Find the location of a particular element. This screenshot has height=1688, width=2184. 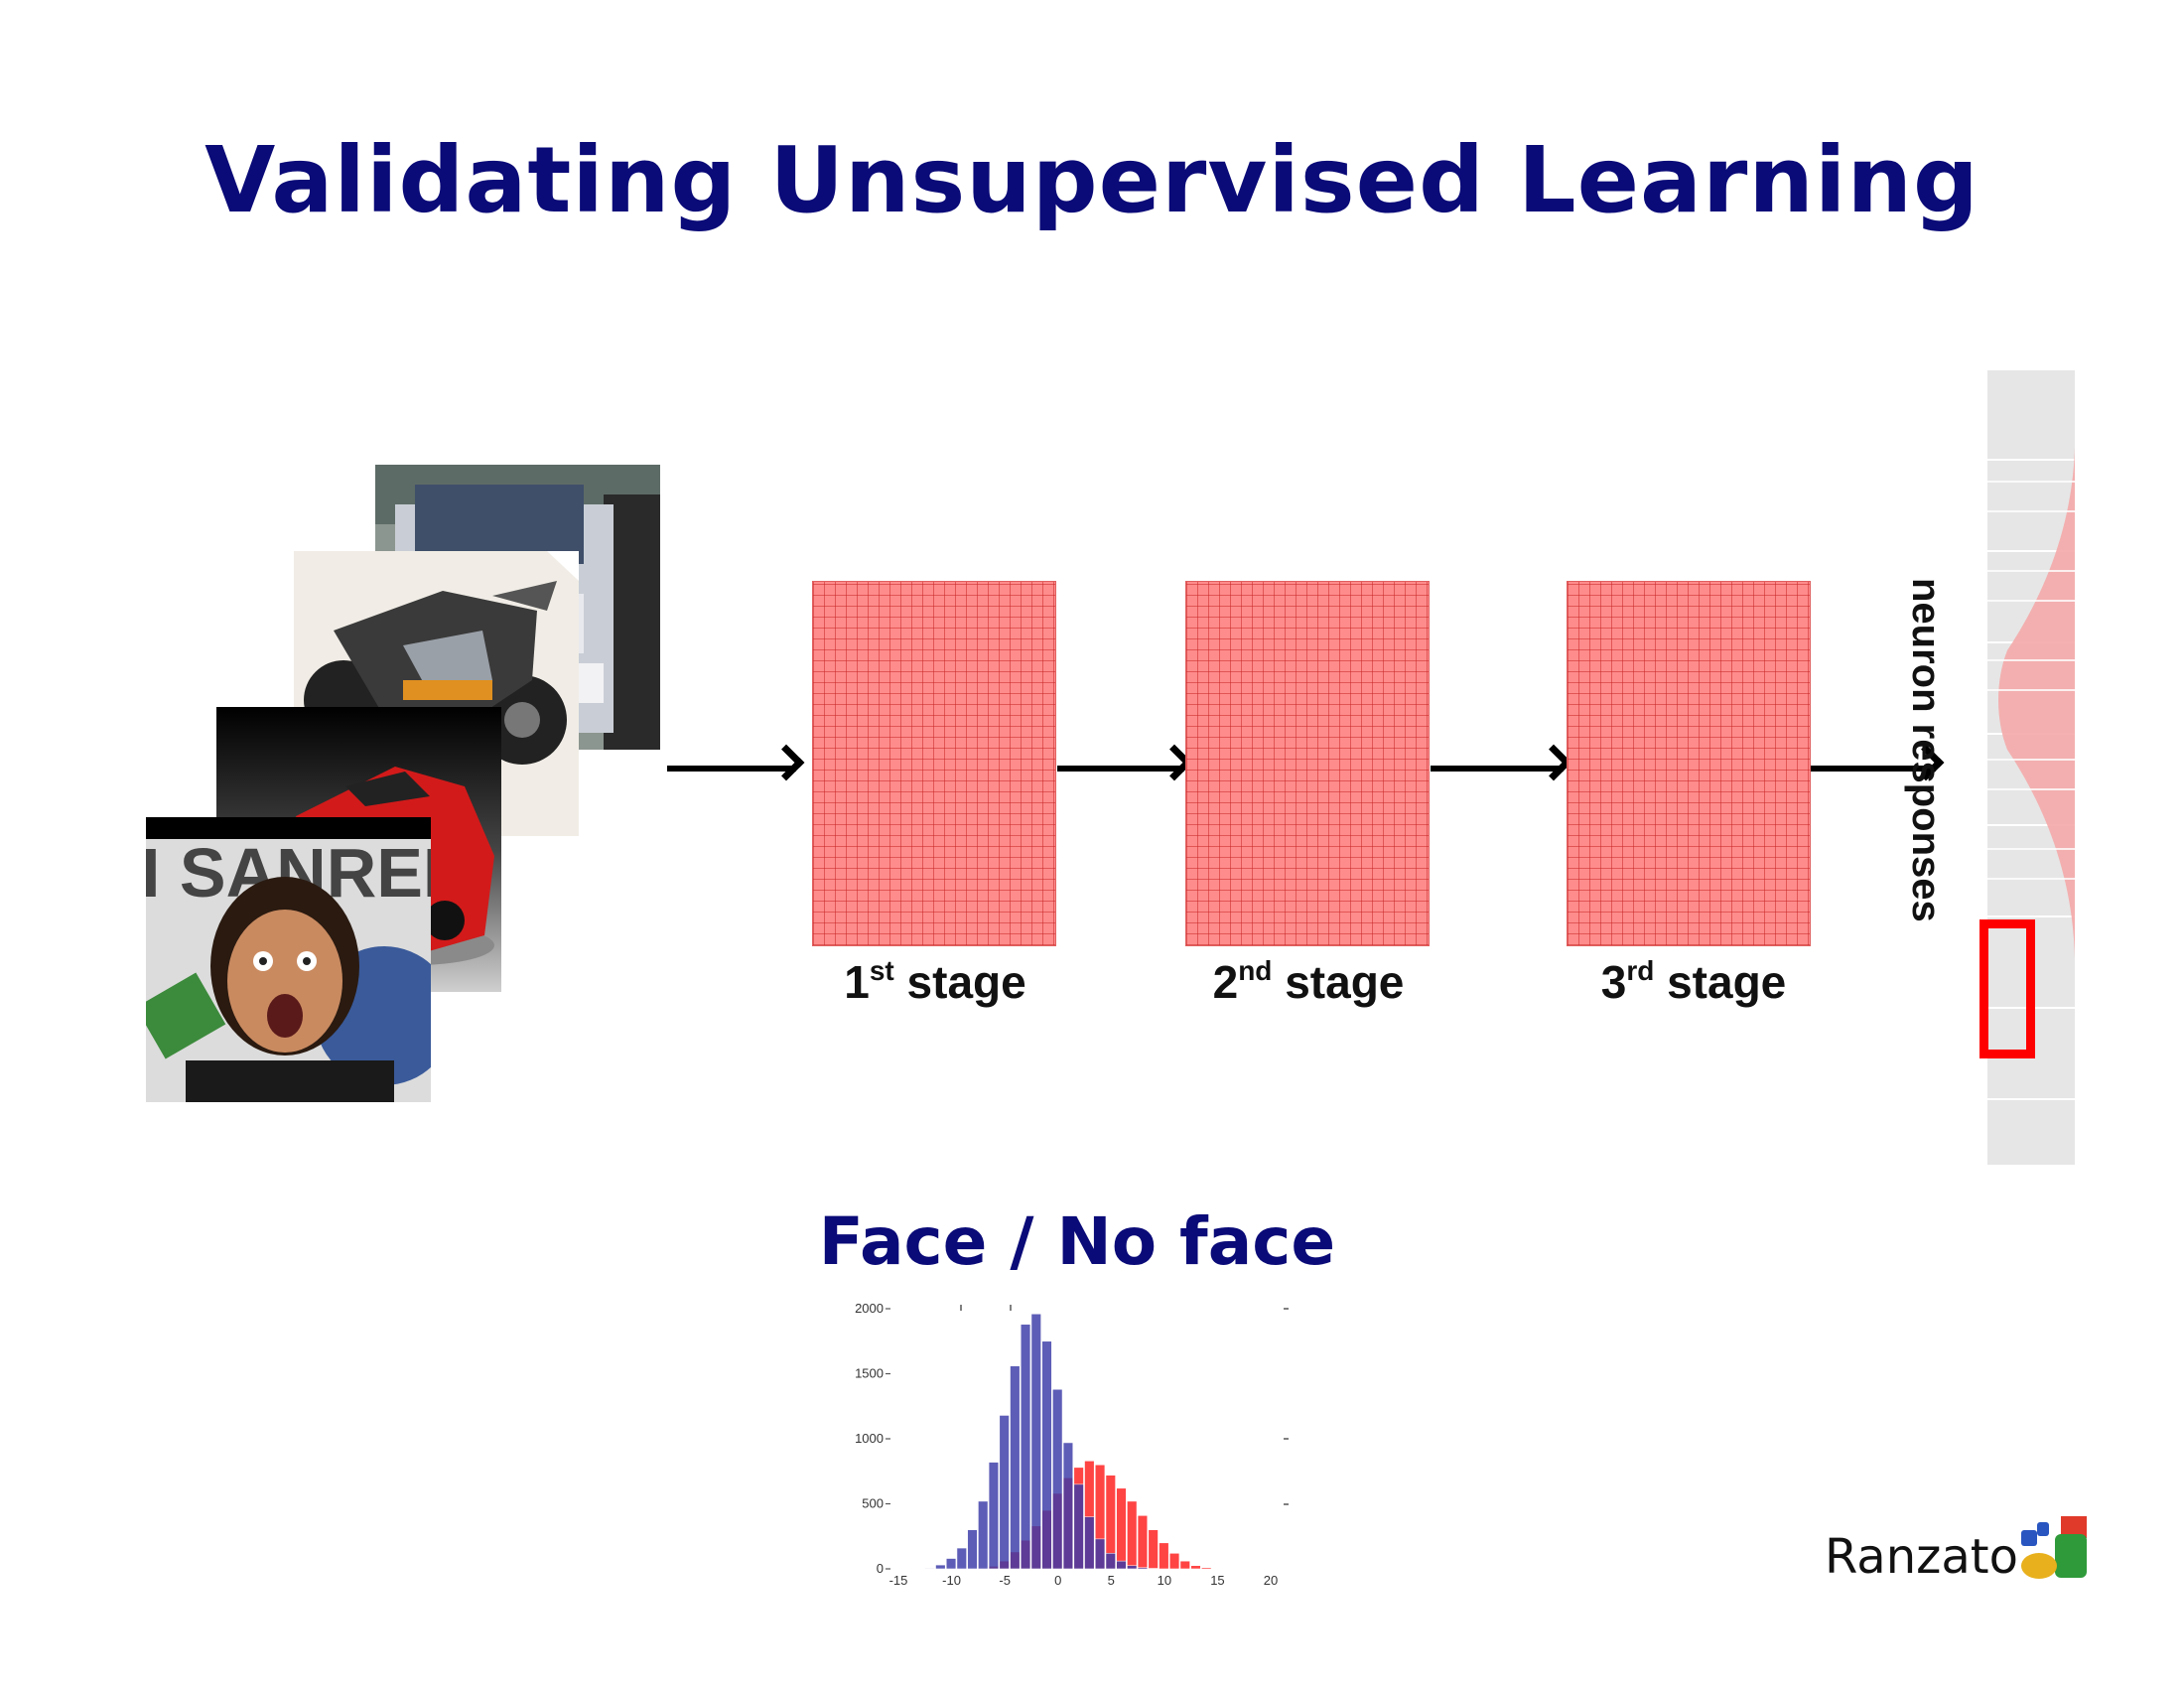

x-tick-label: 15 is located at coordinates (1217, 1580).